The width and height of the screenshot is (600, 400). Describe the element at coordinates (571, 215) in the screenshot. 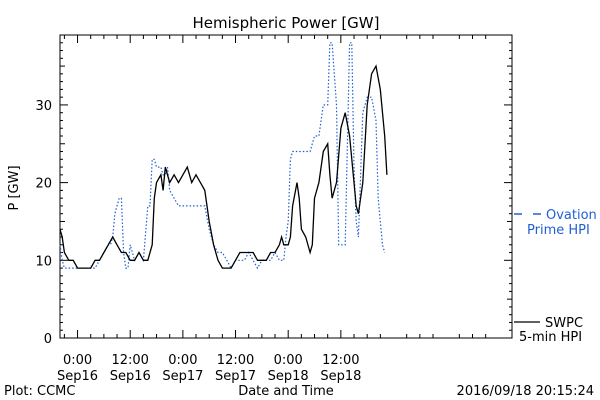

I see `legend-label-ovation-line1: Ovation` at that location.